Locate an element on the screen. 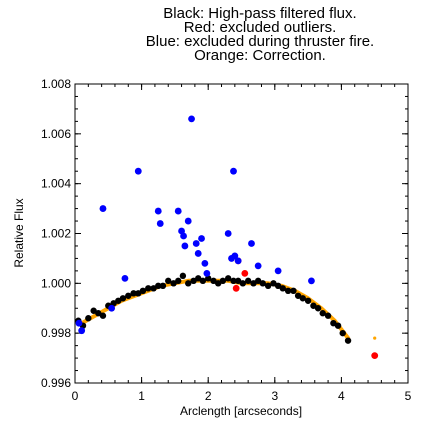 This screenshot has width=432, height=432. x-tick-label: 4 is located at coordinates (341, 396).